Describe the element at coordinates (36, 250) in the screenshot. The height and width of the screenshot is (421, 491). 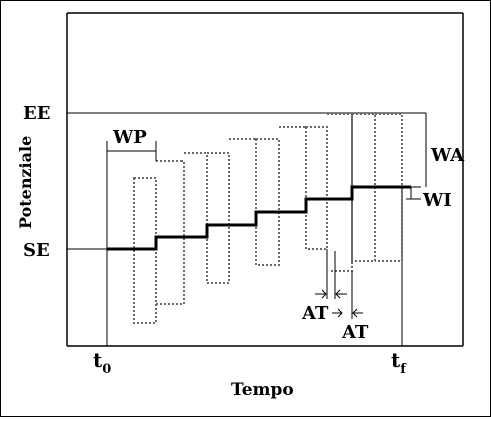
I see `se-label: SE` at that location.